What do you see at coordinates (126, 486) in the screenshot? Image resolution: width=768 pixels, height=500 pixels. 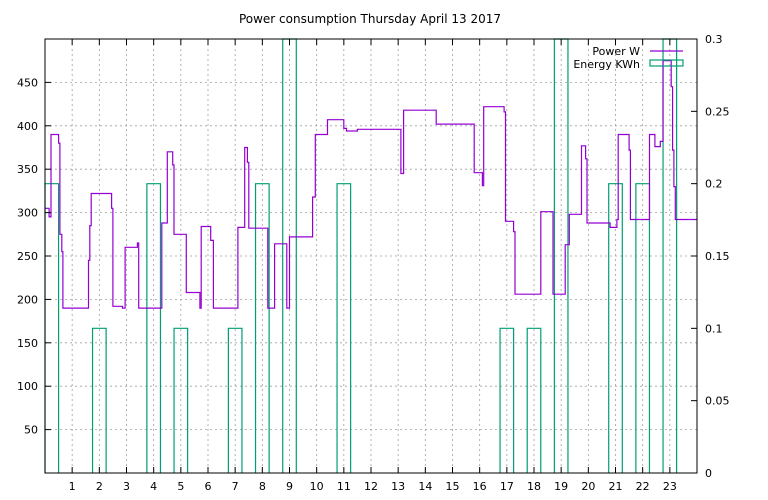 I see `x-tick-label: 3` at bounding box center [126, 486].